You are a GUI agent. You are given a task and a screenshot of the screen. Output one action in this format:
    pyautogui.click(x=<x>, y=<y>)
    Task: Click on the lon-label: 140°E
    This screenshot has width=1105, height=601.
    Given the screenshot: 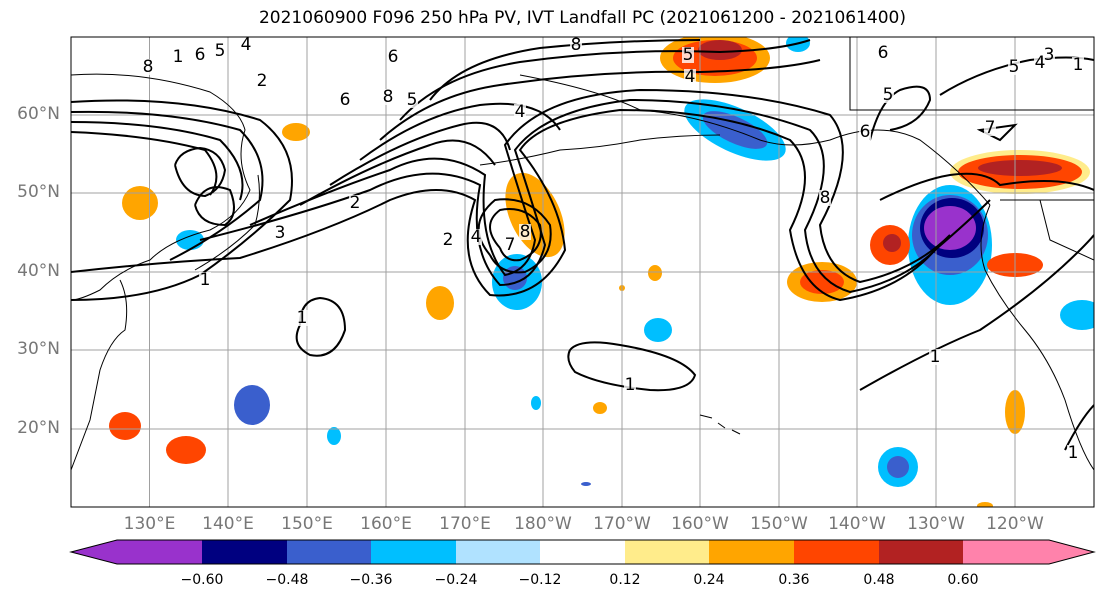 What is the action you would take?
    pyautogui.click(x=228, y=524)
    